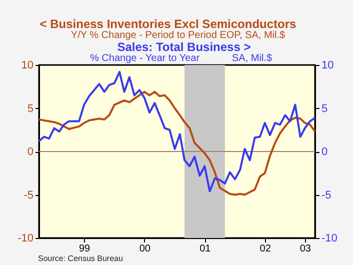  Describe the element at coordinates (252, 58) in the screenshot. I see `text: SA, Mil.$` at that location.